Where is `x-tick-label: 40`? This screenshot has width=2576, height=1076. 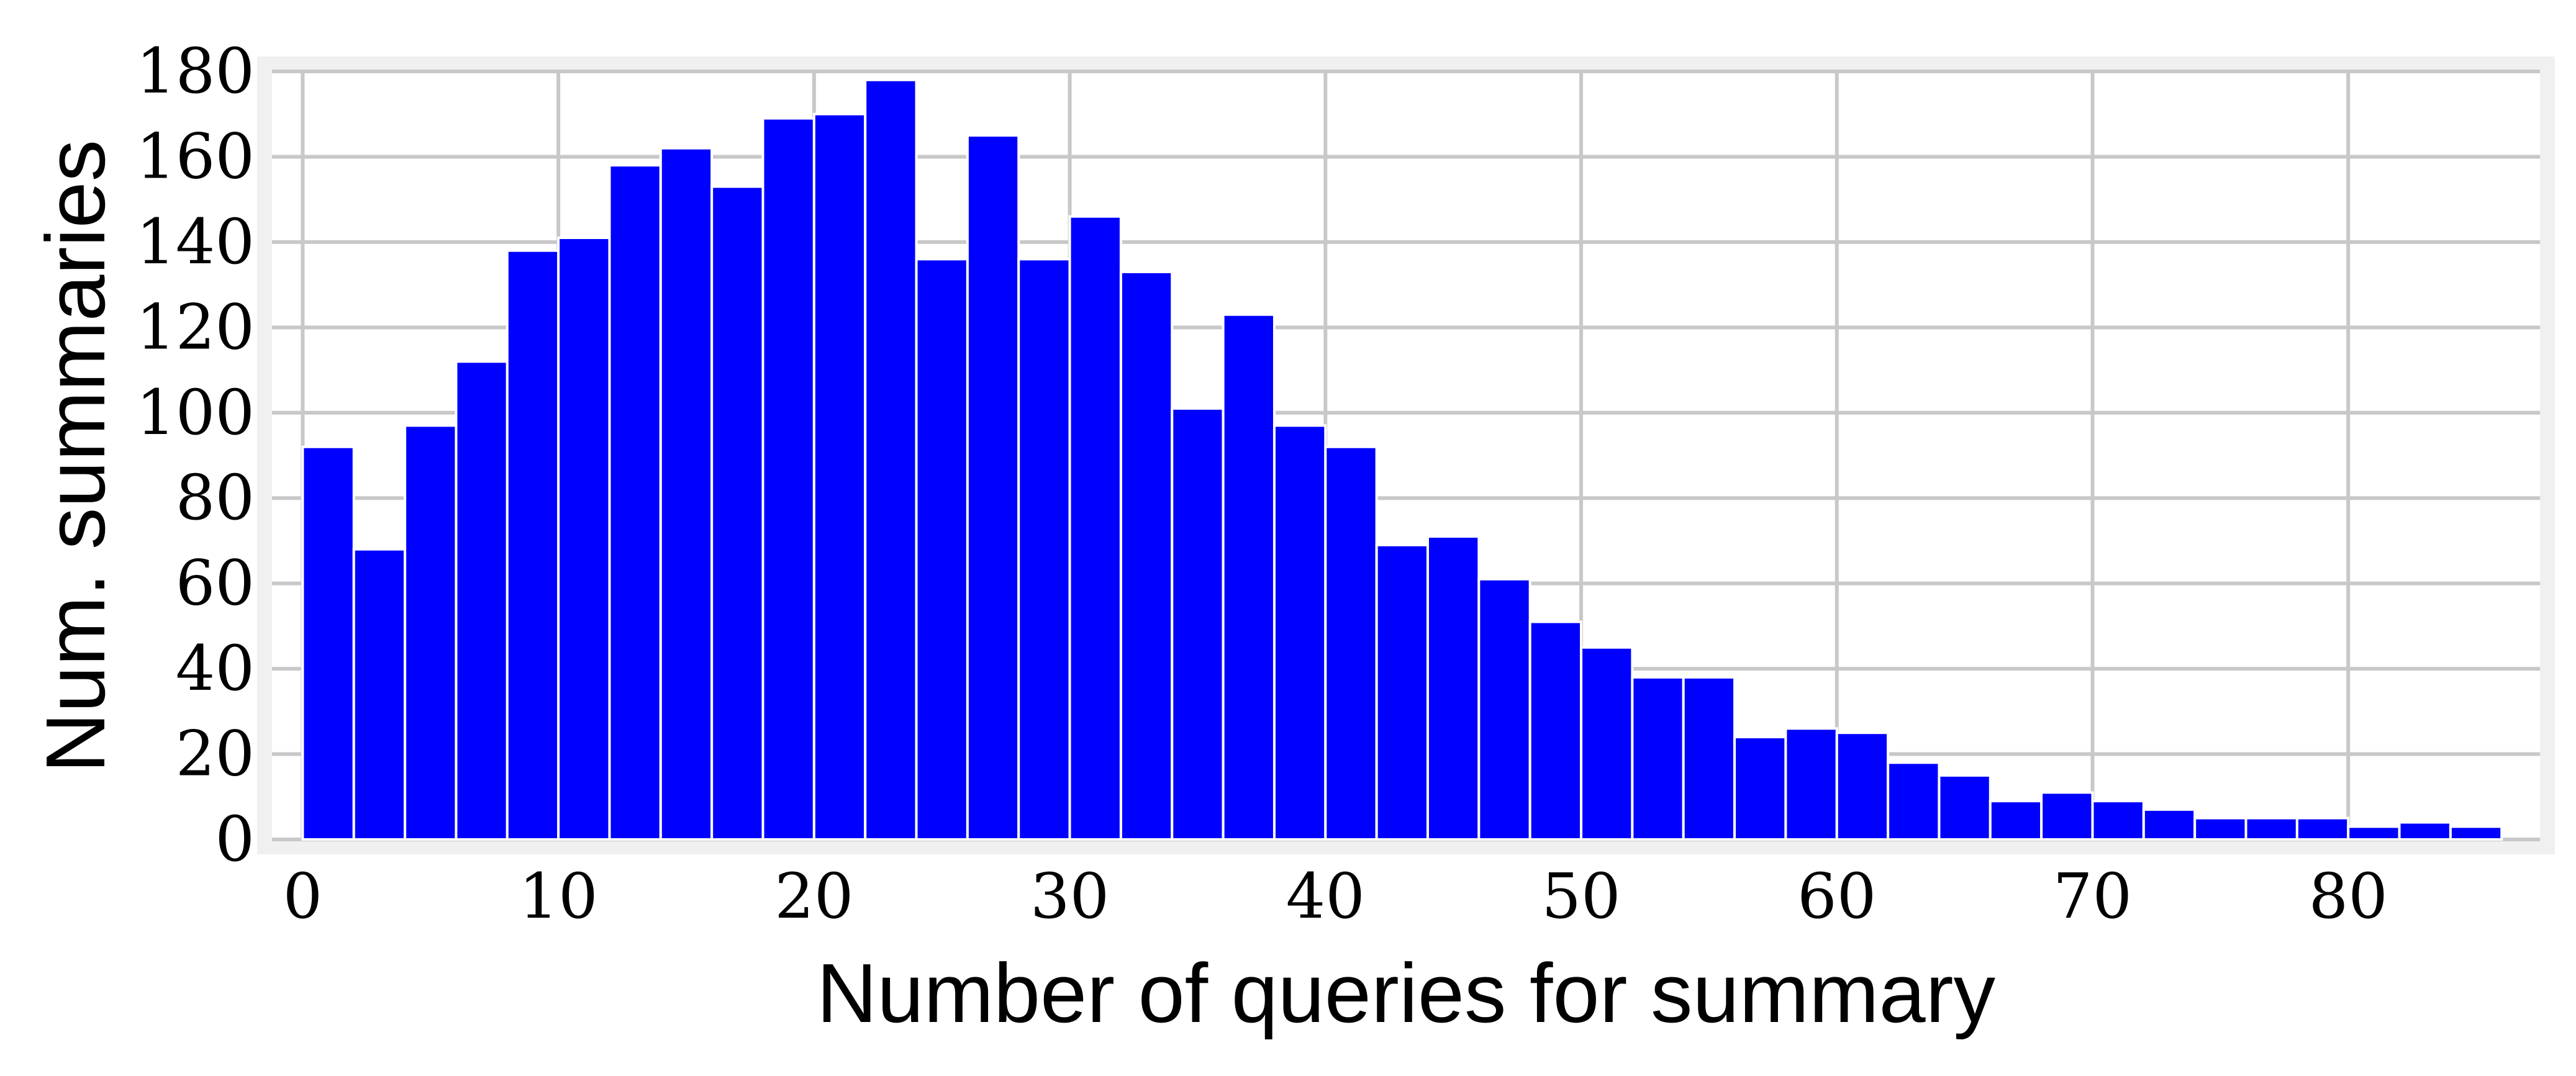
x-tick-label: 40 is located at coordinates (1325, 896).